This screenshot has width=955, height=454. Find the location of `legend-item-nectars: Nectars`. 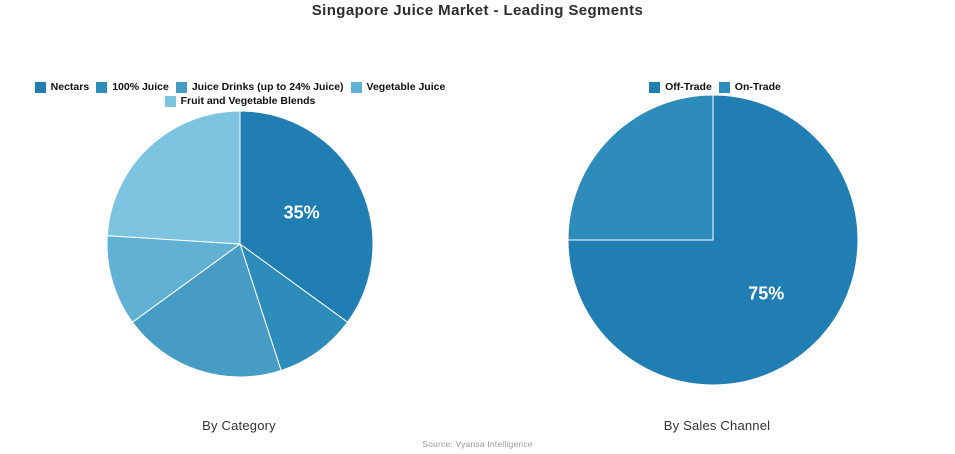

legend-item-nectars: Nectars is located at coordinates (62, 87).